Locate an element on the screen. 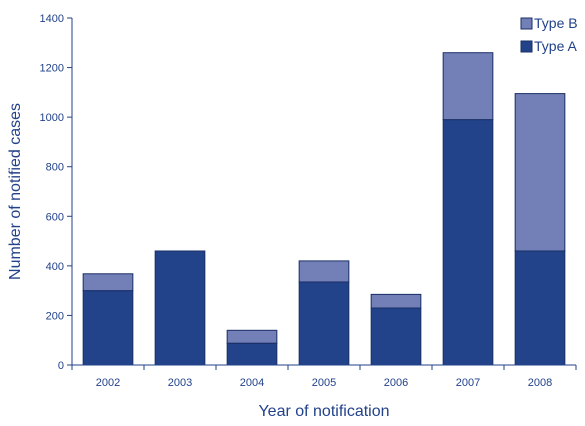 This screenshot has width=585, height=426. y-tick-label: 0 is located at coordinates (61, 366).